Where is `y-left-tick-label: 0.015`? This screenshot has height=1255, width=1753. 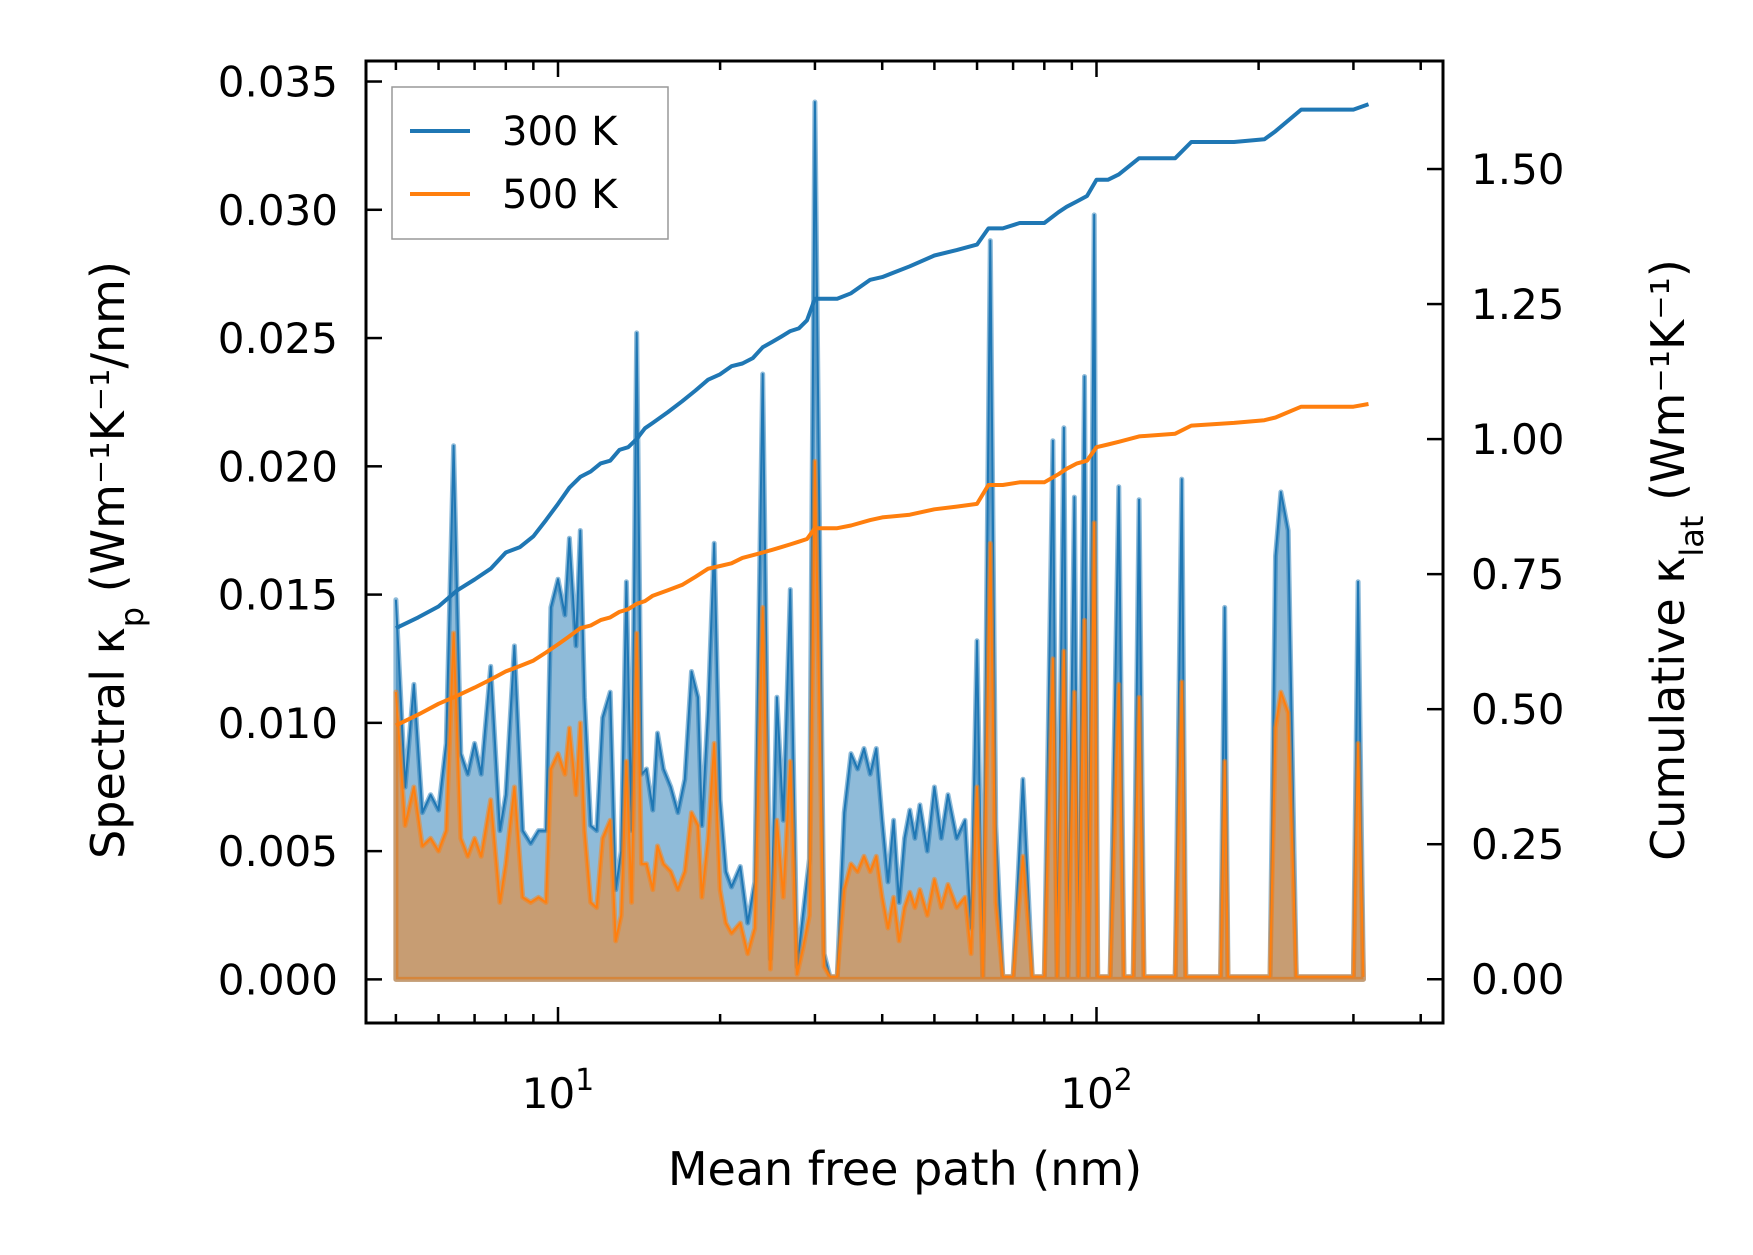 y-left-tick-label: 0.015 is located at coordinates (278, 595).